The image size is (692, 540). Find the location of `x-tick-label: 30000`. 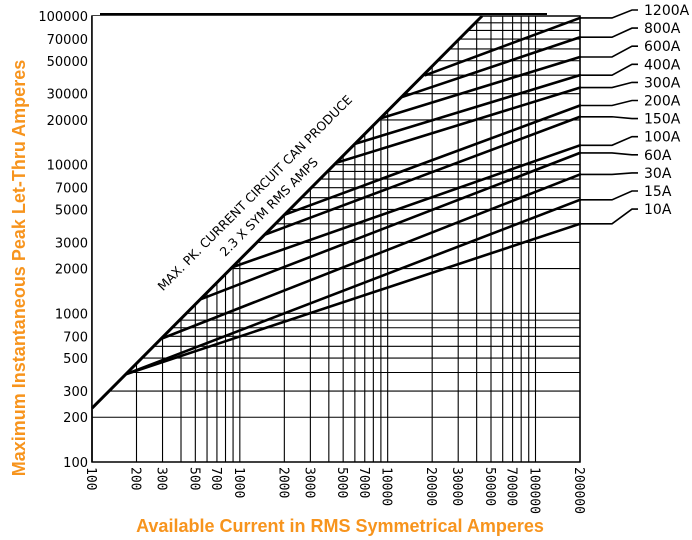

x-tick-label: 30000 is located at coordinates (456, 486).